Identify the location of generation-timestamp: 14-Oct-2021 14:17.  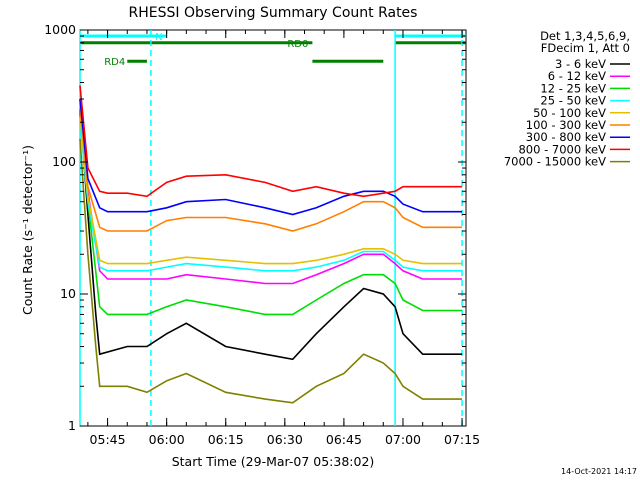
(599, 471).